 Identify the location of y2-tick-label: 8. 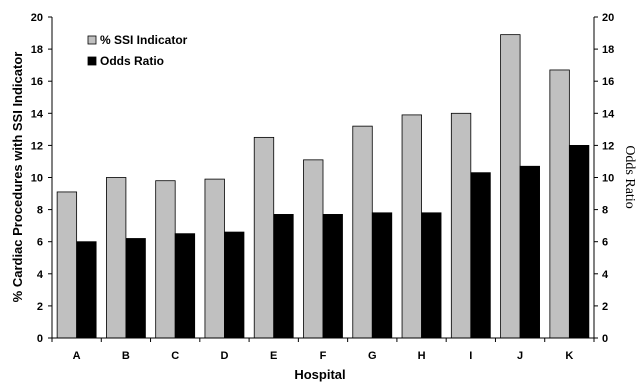
(605, 211).